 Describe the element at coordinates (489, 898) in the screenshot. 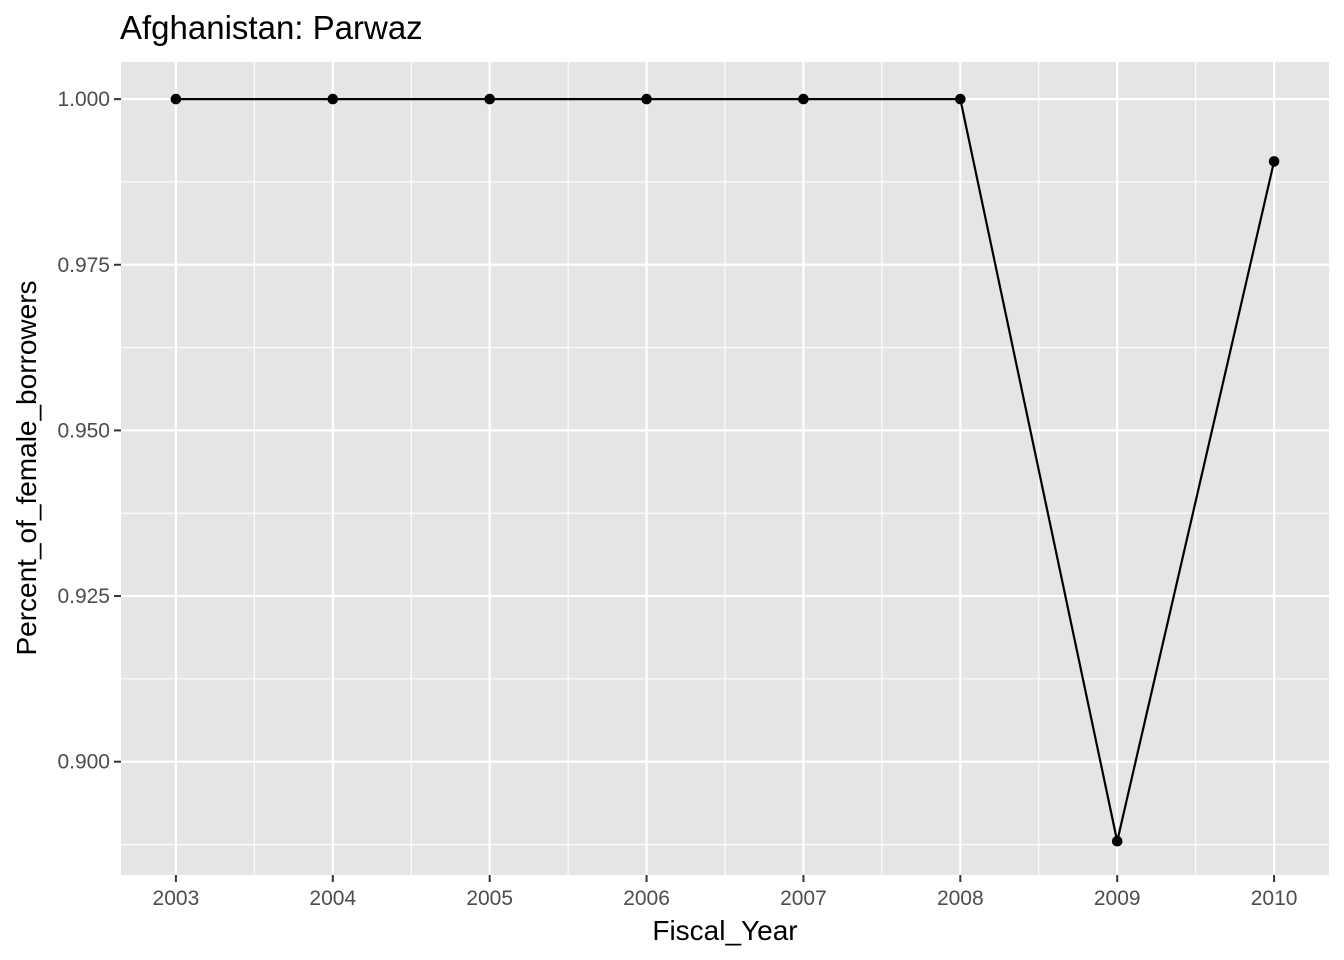

I see `x-tick-label: 2005` at that location.